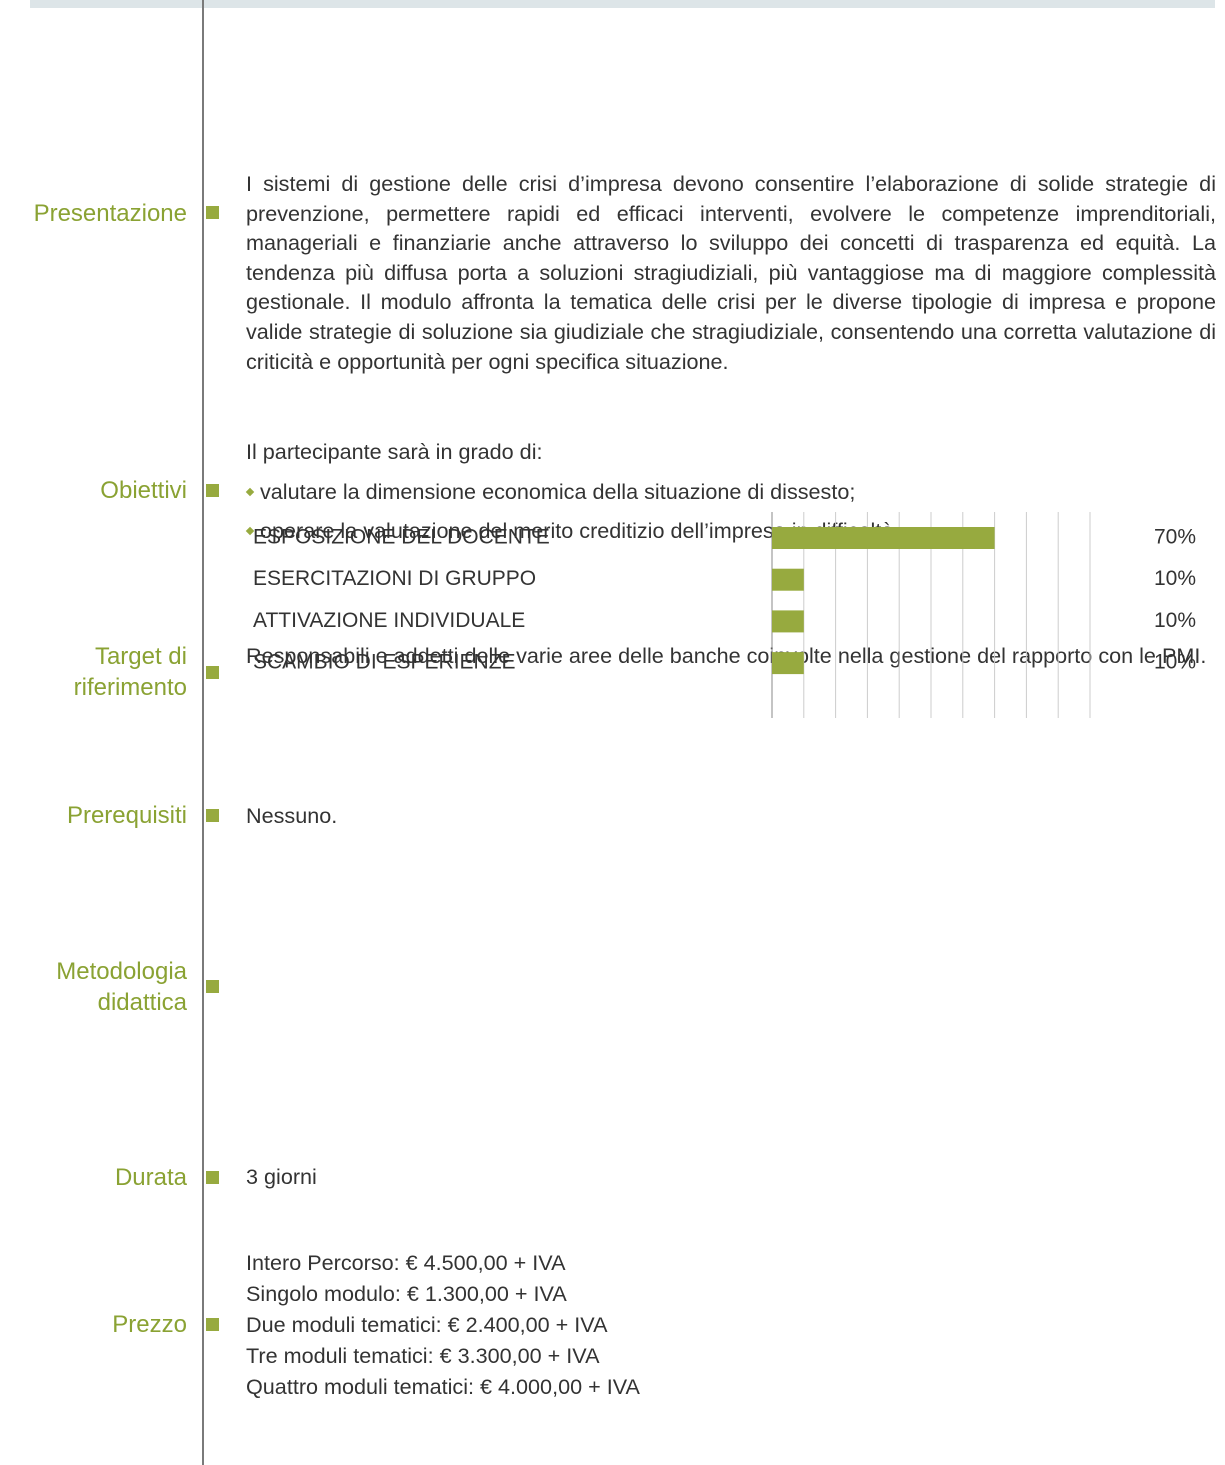 The image size is (1225, 1465). What do you see at coordinates (394, 451) in the screenshot?
I see `intro: Il partecipante sarà in grado di:` at bounding box center [394, 451].